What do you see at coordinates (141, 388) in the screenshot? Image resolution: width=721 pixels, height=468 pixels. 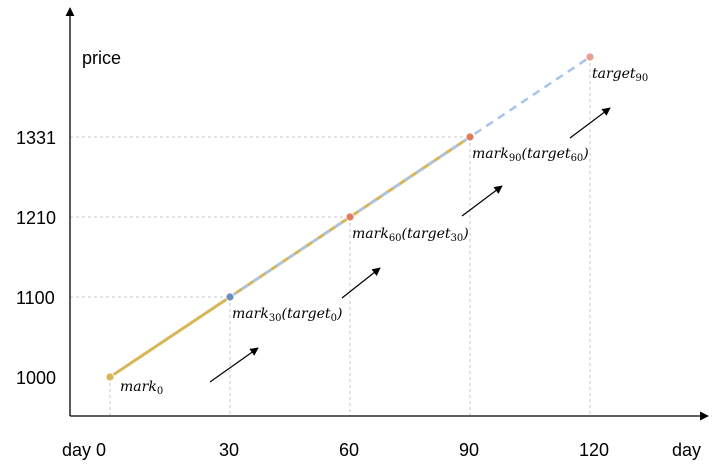 I see `point-label: mark0` at bounding box center [141, 388].